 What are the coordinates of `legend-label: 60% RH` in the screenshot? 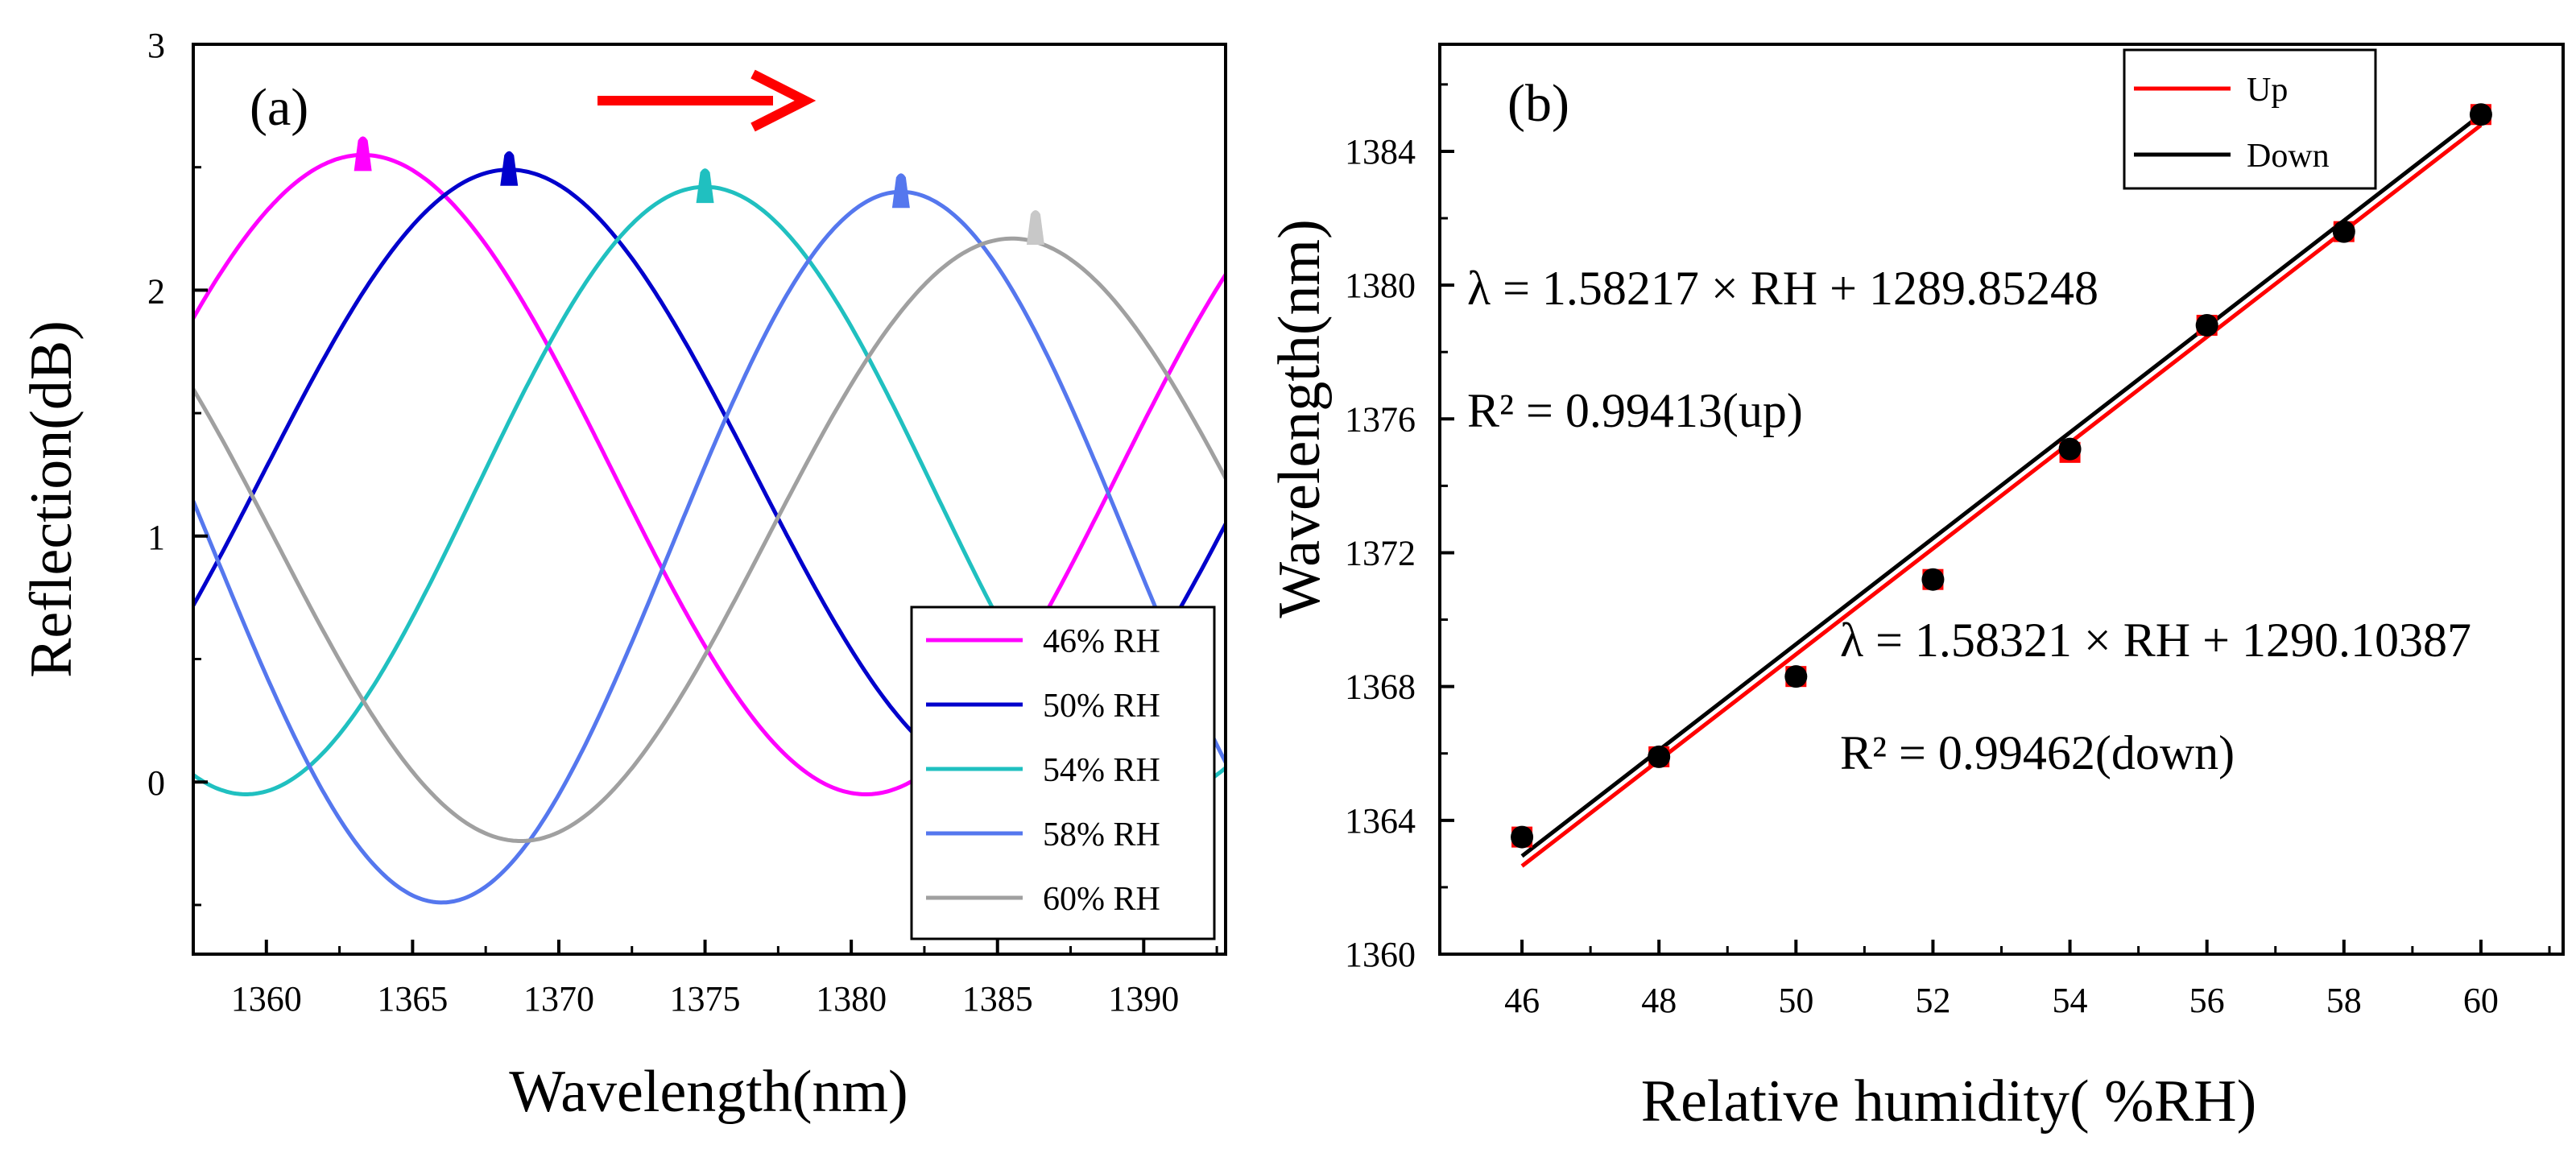 It's located at (1102, 900).